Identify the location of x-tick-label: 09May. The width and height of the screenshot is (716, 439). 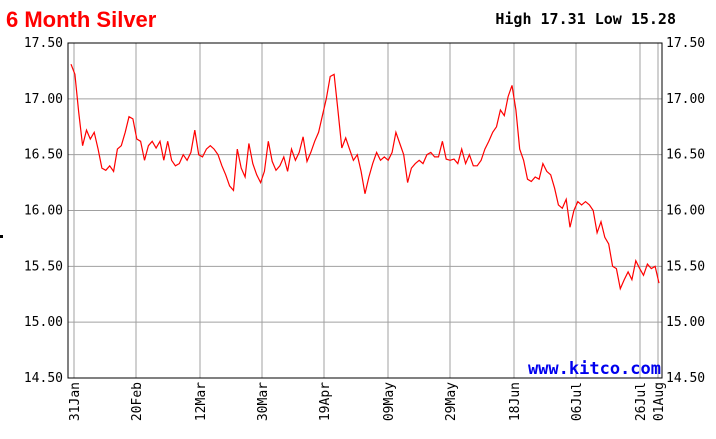
(389, 401).